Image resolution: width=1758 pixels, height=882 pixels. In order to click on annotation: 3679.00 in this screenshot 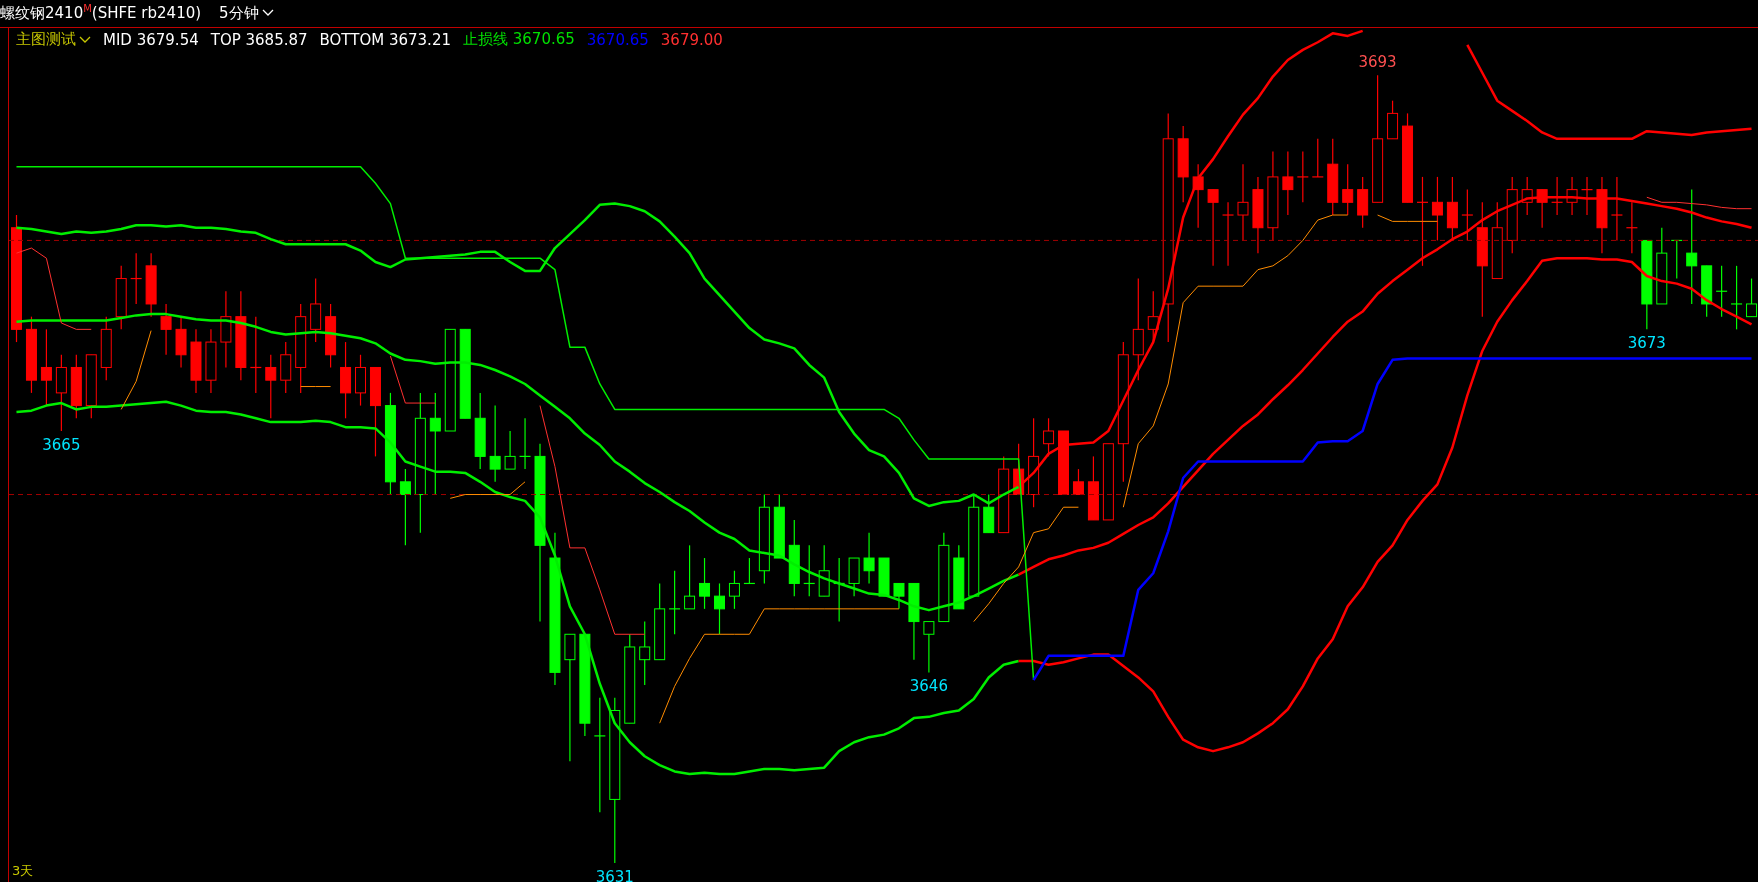, I will do `click(691, 39)`.